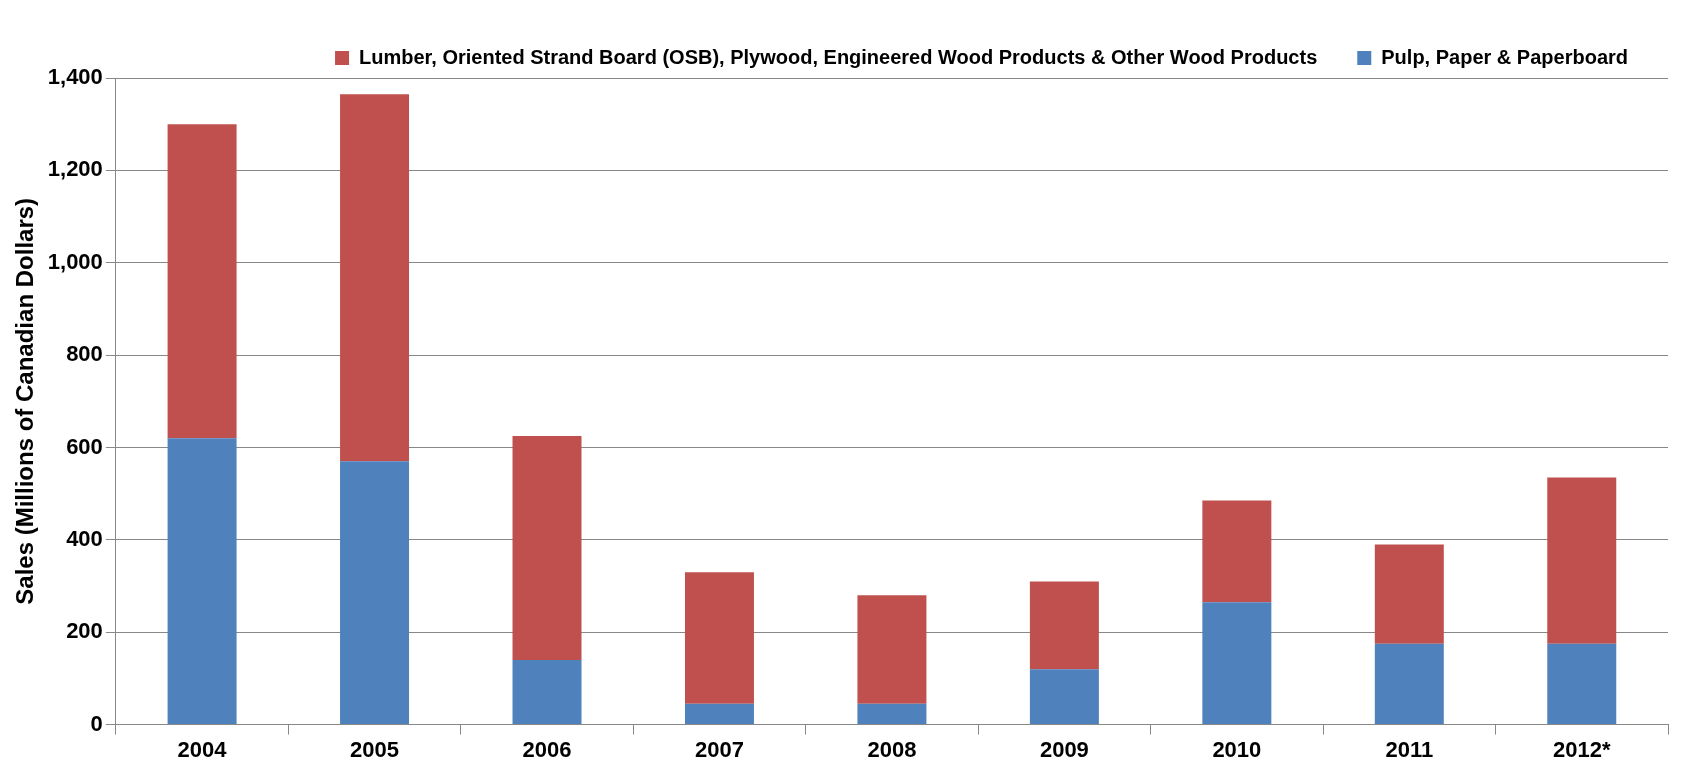  Describe the element at coordinates (838, 56) in the screenshot. I see `legend-label: Lumber, Oriented Strand Board (OSB), Plywood, Engineered Wood Products & Other Wood Products` at that location.